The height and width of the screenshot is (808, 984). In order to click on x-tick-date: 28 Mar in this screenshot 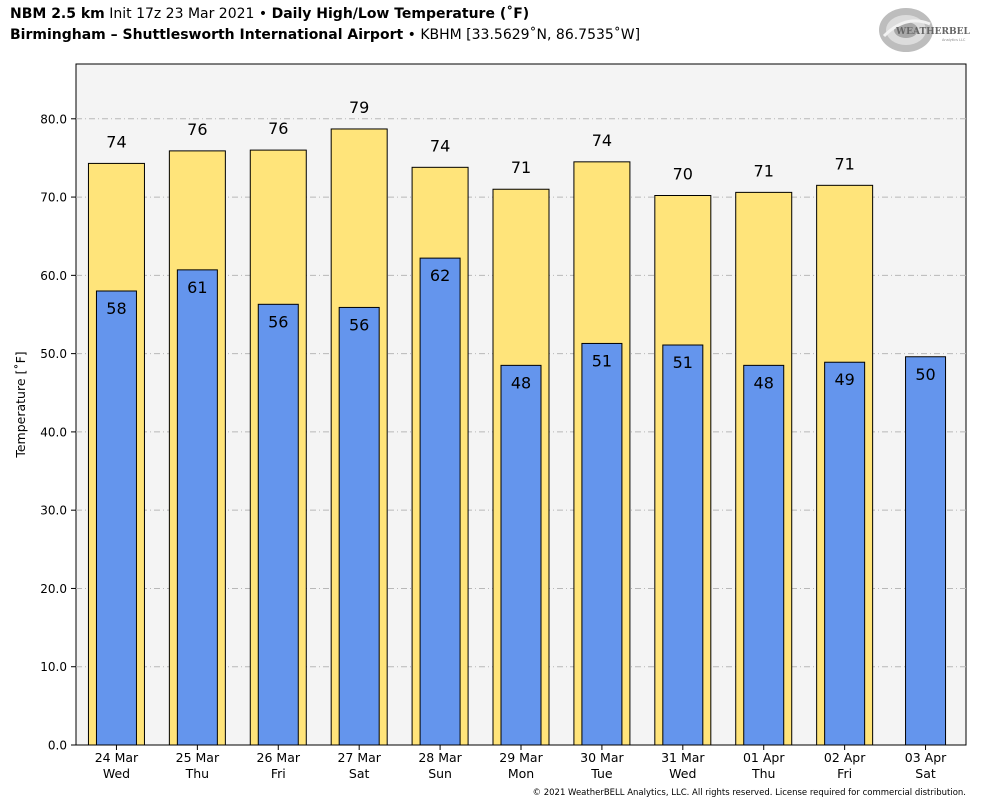, I will do `click(440, 757)`.